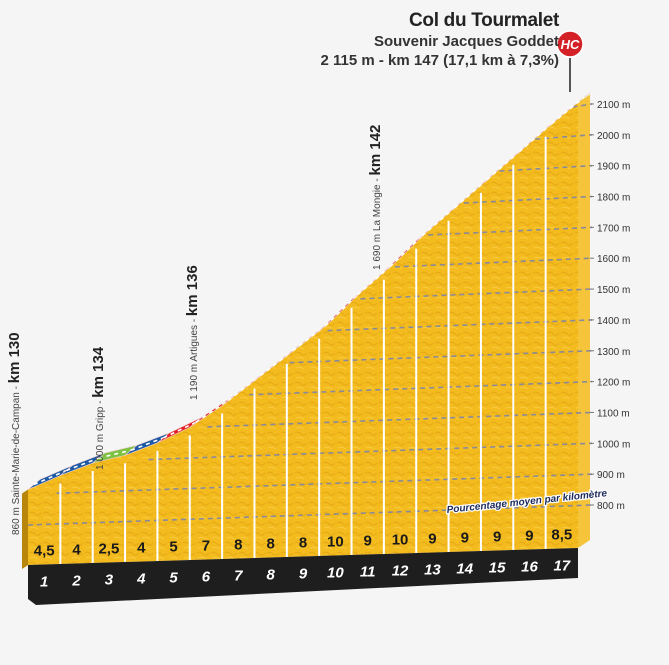 This screenshot has height=665, width=669. I want to click on svg-text: 1300 m, so click(613, 352).